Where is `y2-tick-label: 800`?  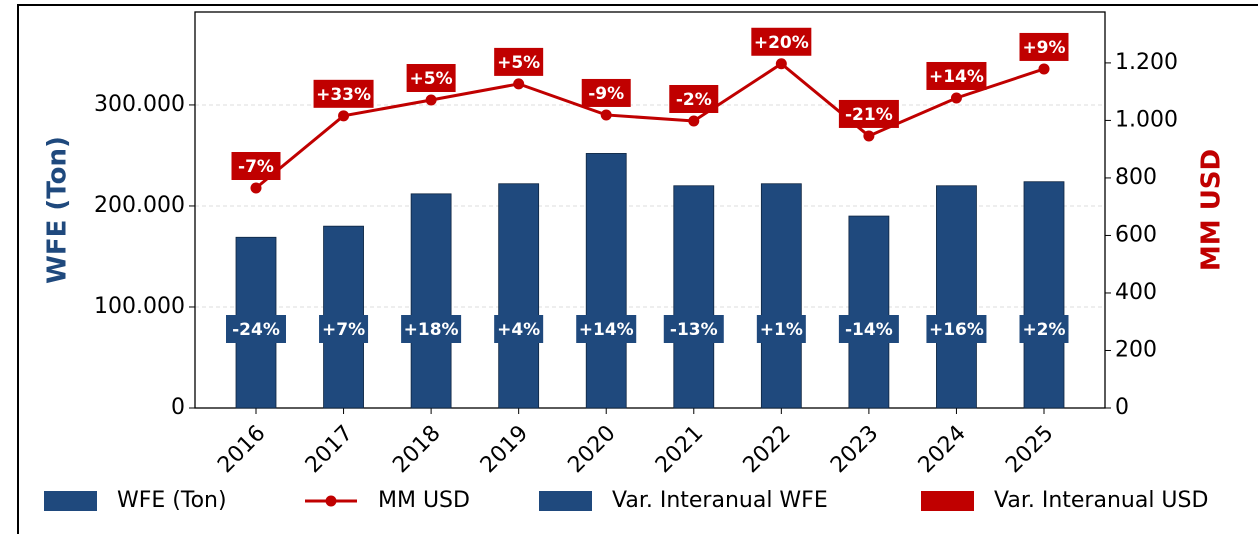 y2-tick-label: 800 is located at coordinates (1136, 177).